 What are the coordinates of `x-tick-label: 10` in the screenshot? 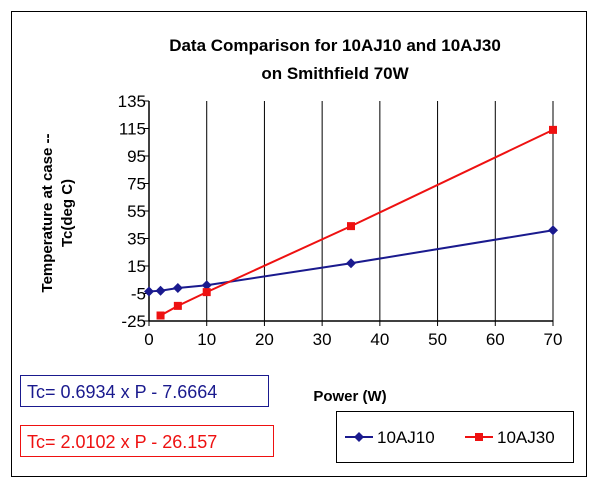 It's located at (206, 339).